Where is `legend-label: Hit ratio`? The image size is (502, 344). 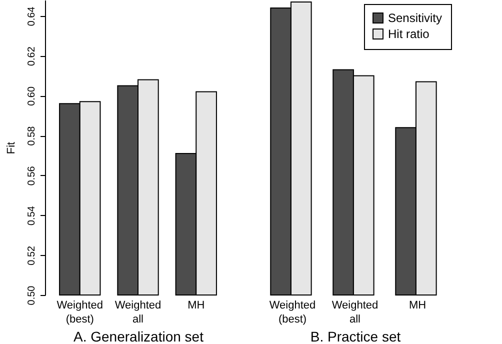 legend-label: Hit ratio is located at coordinates (409, 34).